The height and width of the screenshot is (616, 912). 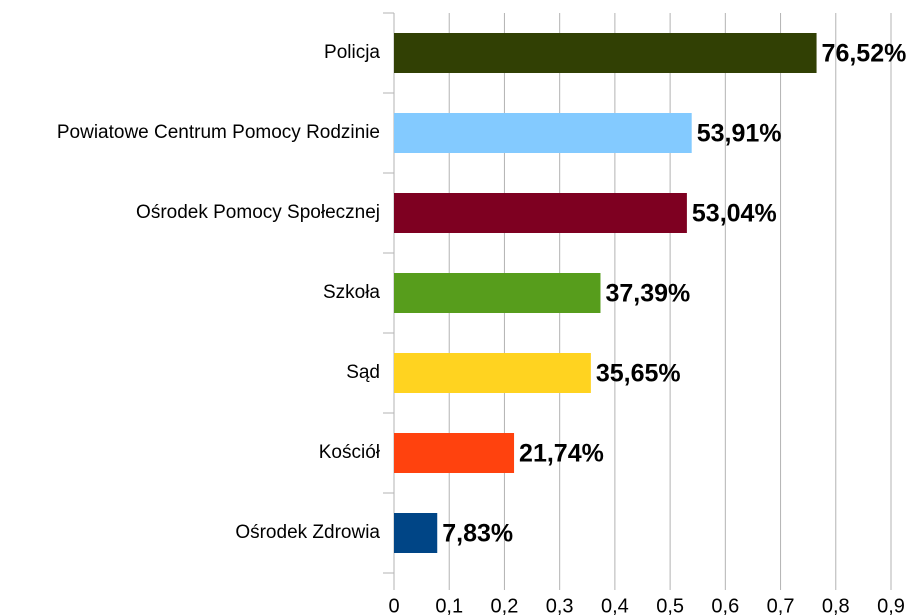 What do you see at coordinates (218, 132) in the screenshot?
I see `y-tick-label: Powiatowe Centrum Pomocy Rodzinie` at bounding box center [218, 132].